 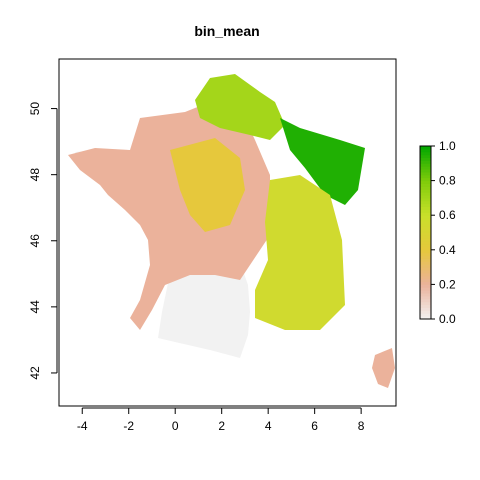 What do you see at coordinates (35, 241) in the screenshot?
I see `y-tick-label: 46` at bounding box center [35, 241].